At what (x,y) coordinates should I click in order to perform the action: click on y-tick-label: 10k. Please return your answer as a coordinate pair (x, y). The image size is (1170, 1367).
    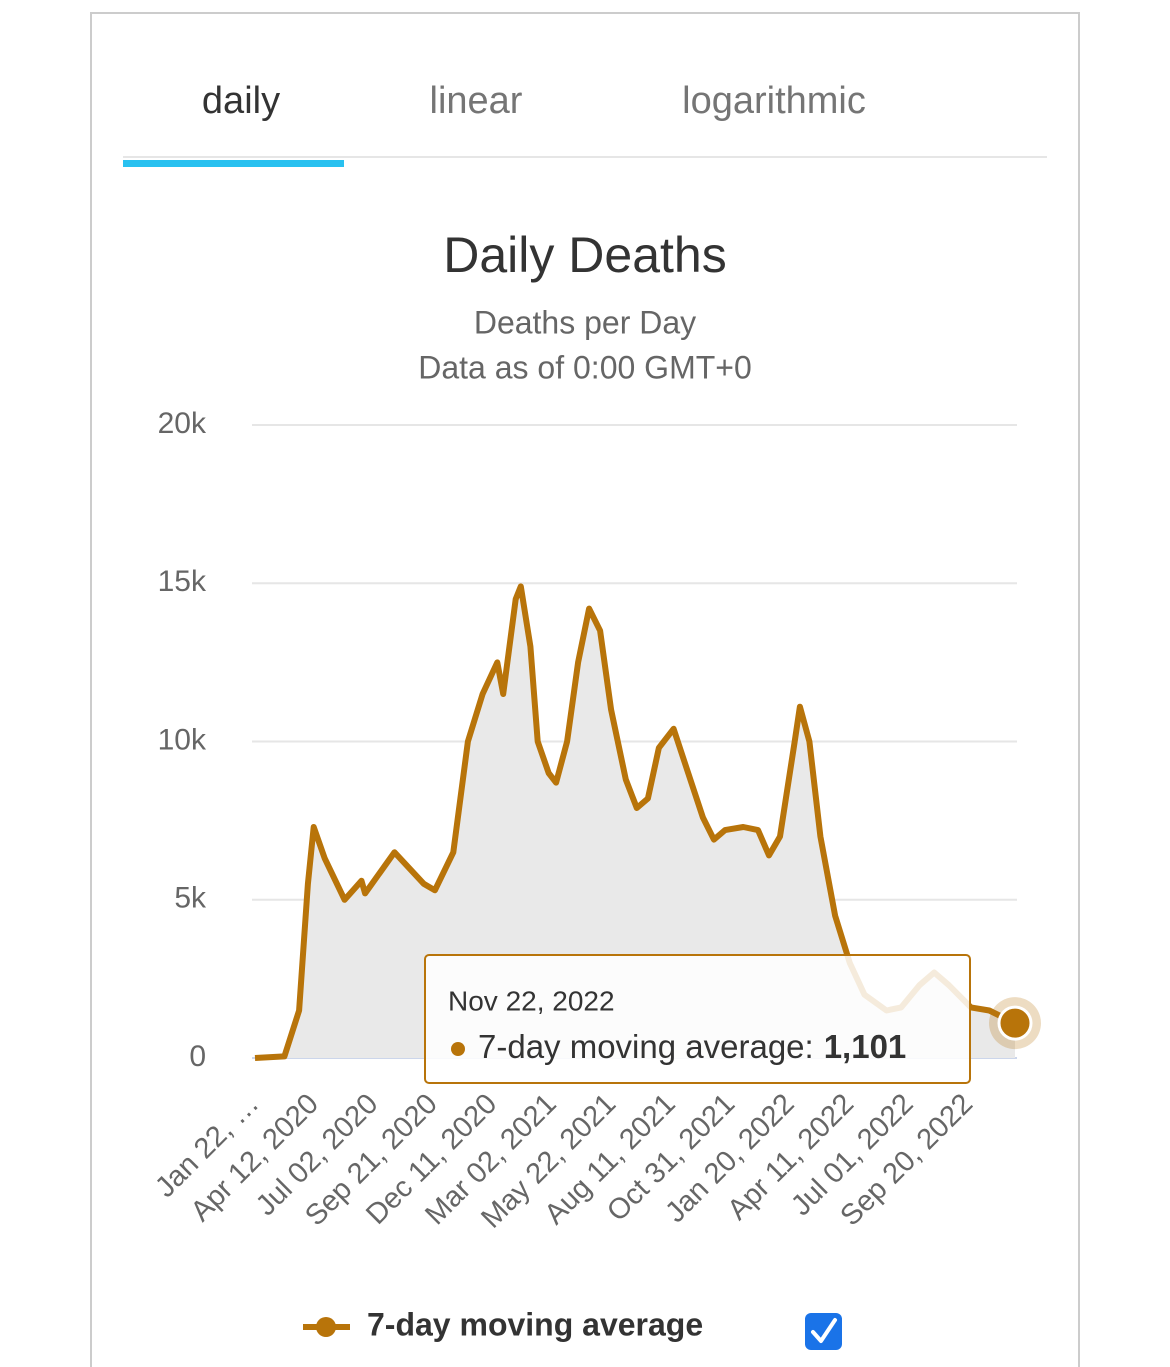
    Looking at the image, I should click on (182, 739).